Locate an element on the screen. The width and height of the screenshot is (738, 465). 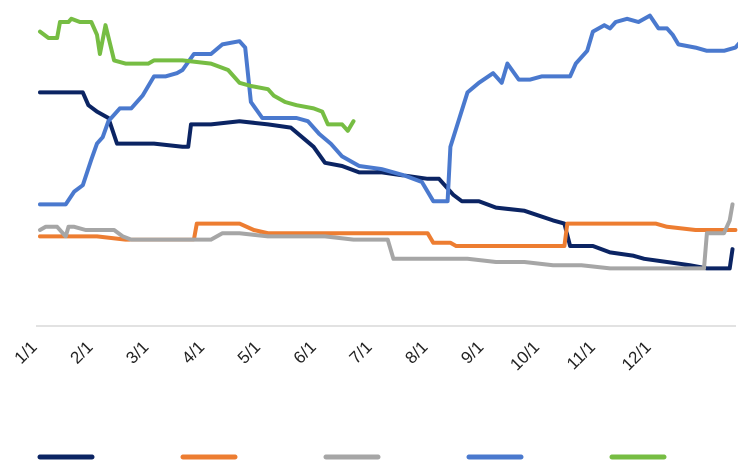
x-tick-label: 8/1 is located at coordinates (416, 352).